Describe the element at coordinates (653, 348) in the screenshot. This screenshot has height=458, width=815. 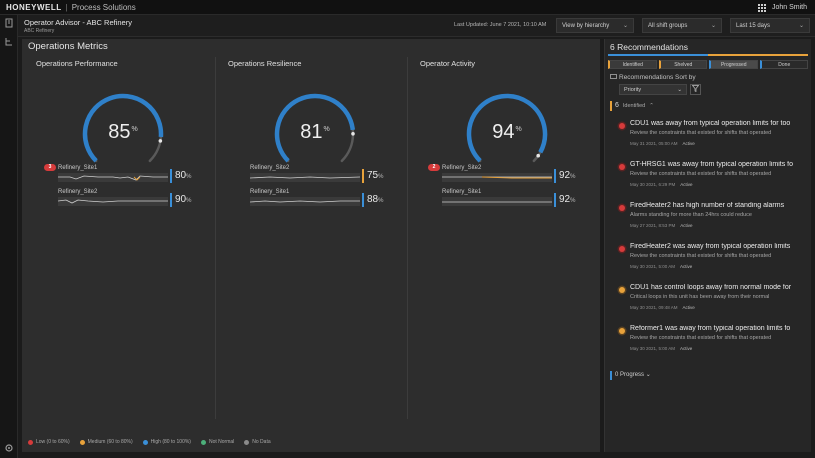
I see `recommendation-date: May 30 2021, 5:00 AM` at that location.